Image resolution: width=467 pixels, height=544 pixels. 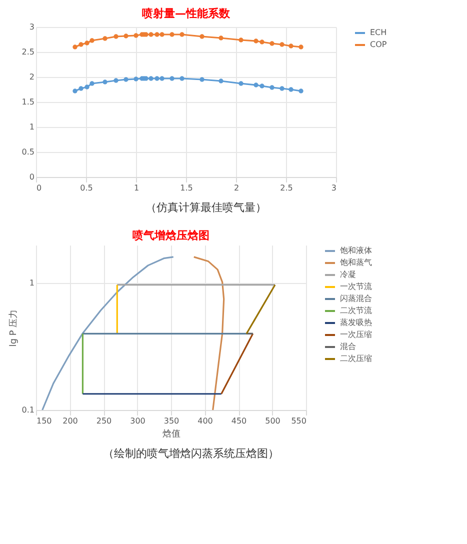 I want to click on legend-label: 混合, so click(x=348, y=346).